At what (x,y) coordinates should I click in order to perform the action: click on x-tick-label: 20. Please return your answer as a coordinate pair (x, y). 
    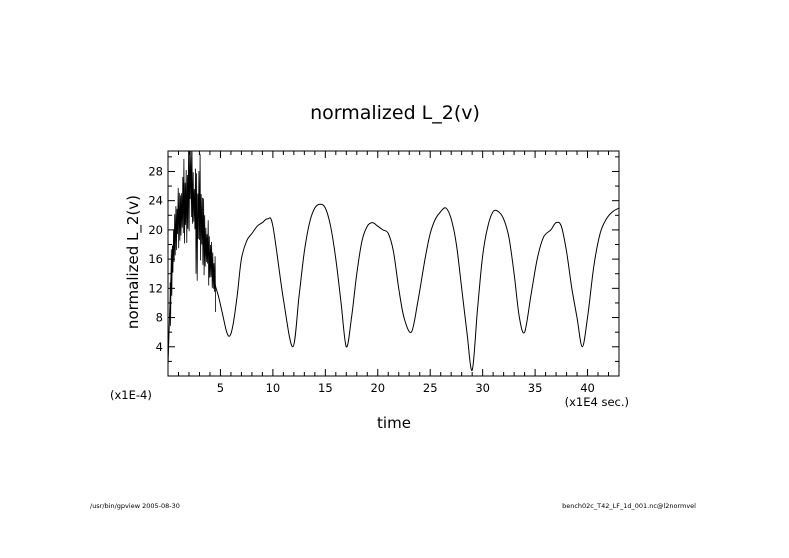
    Looking at the image, I should click on (377, 388).